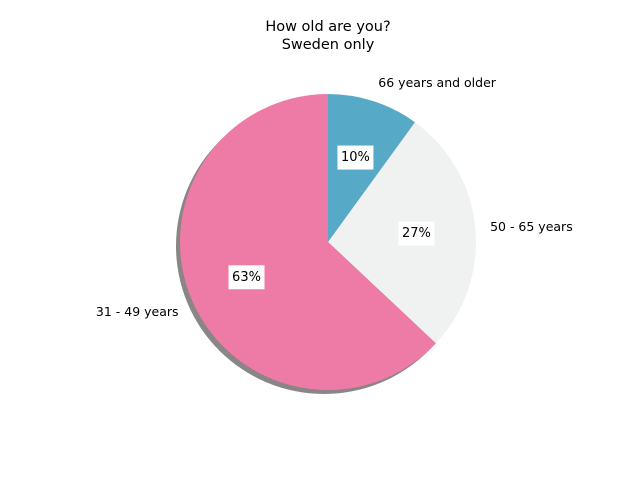  What do you see at coordinates (137, 311) in the screenshot?
I see `slice-label: 31 - 49 years` at bounding box center [137, 311].